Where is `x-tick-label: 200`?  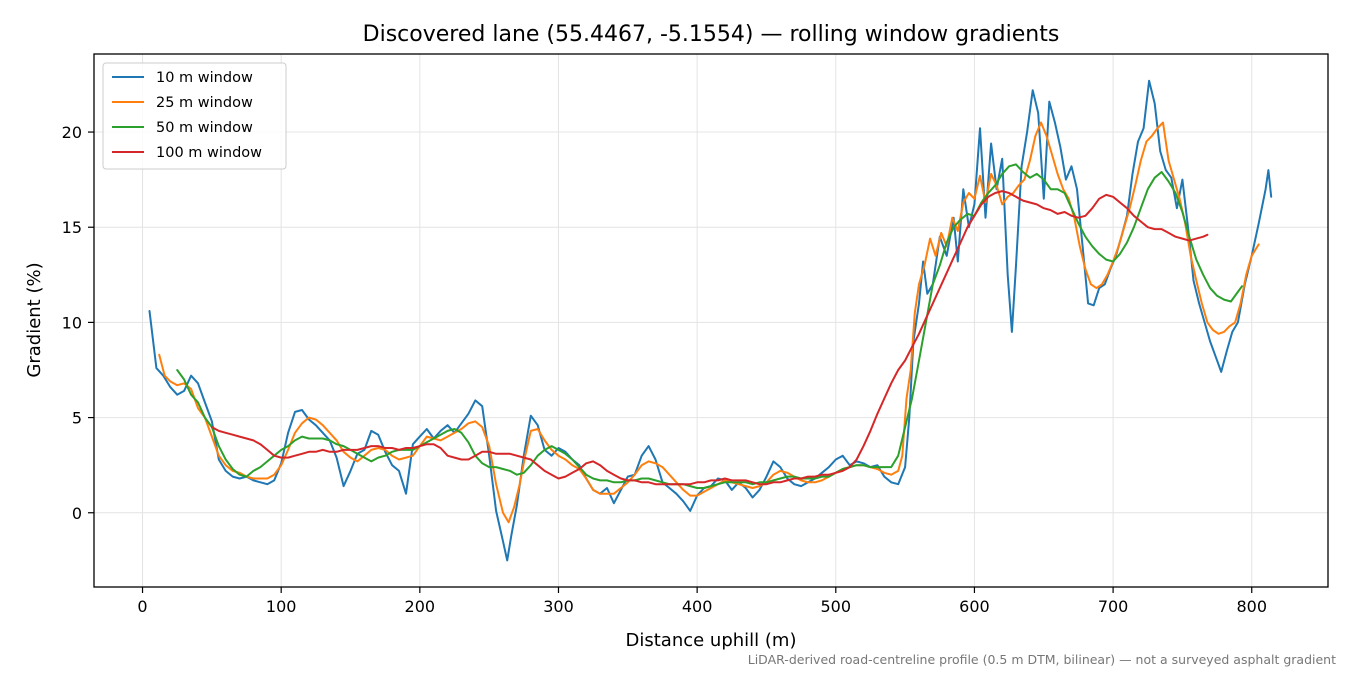
x-tick-label: 200 is located at coordinates (420, 606).